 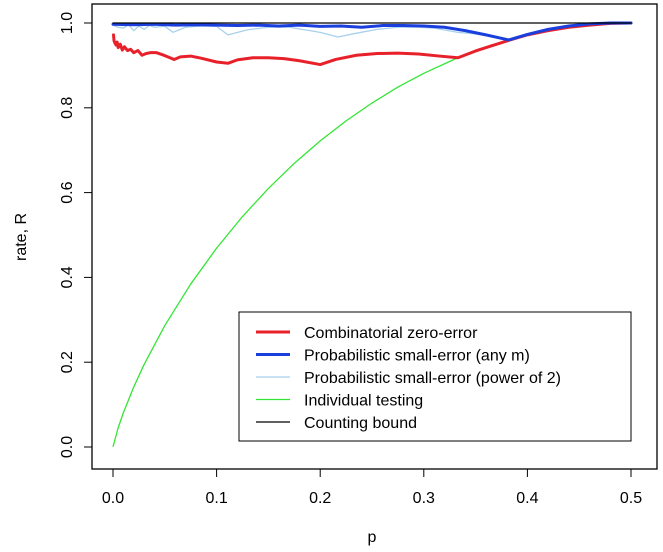 What do you see at coordinates (76, 235) in the screenshot?
I see `y-axis: 0.0 0.2 0.4 0.6 0.8 1.0` at bounding box center [76, 235].